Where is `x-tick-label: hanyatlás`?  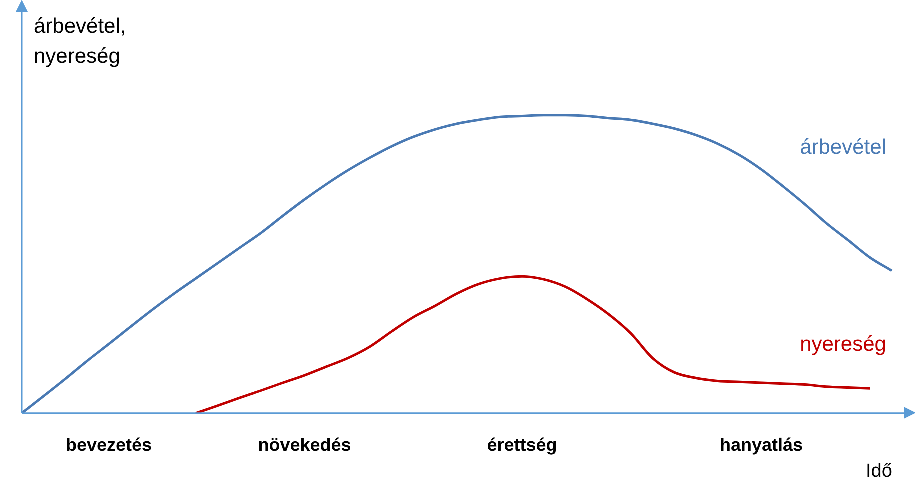 x-tick-label: hanyatlás is located at coordinates (762, 445).